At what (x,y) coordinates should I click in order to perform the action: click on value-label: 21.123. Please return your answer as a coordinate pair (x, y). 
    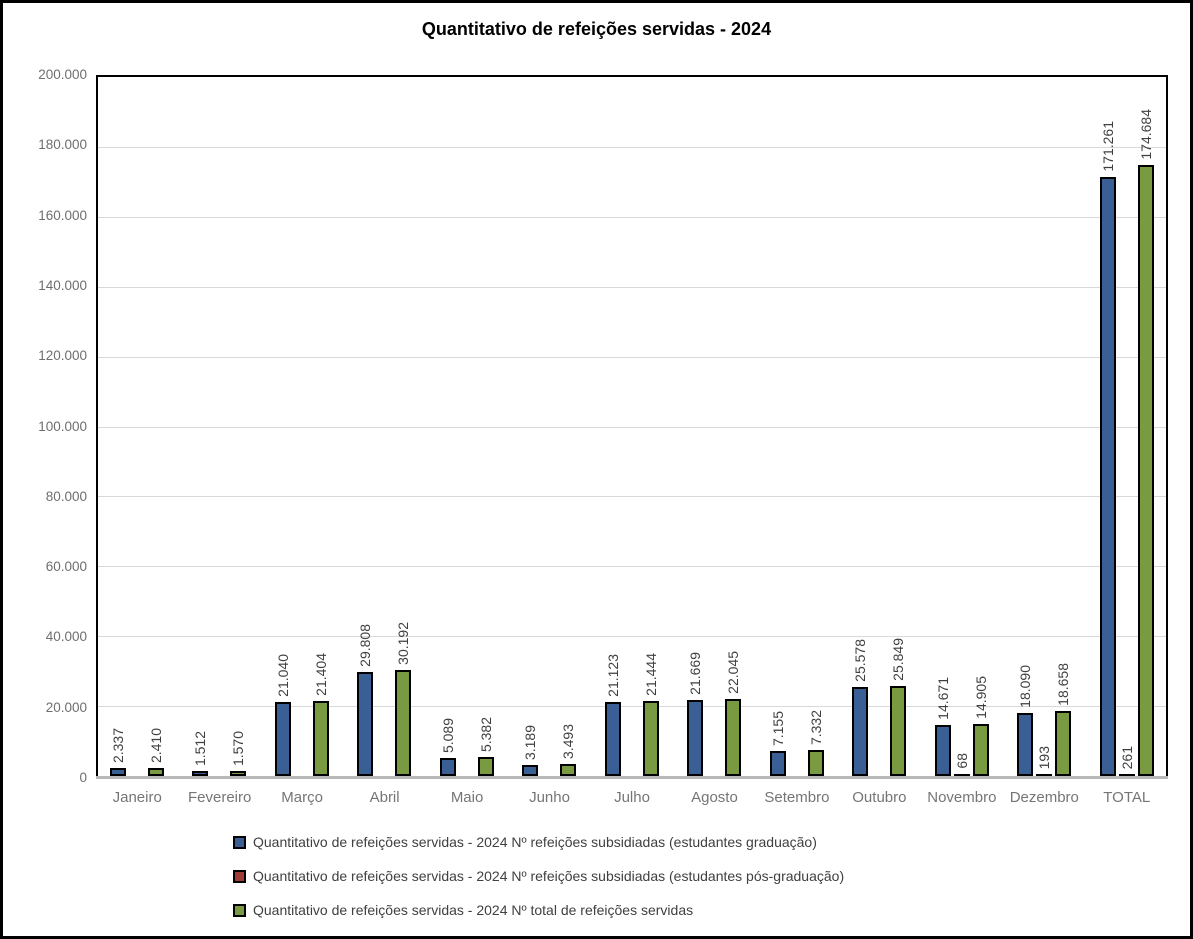
    Looking at the image, I should click on (612, 675).